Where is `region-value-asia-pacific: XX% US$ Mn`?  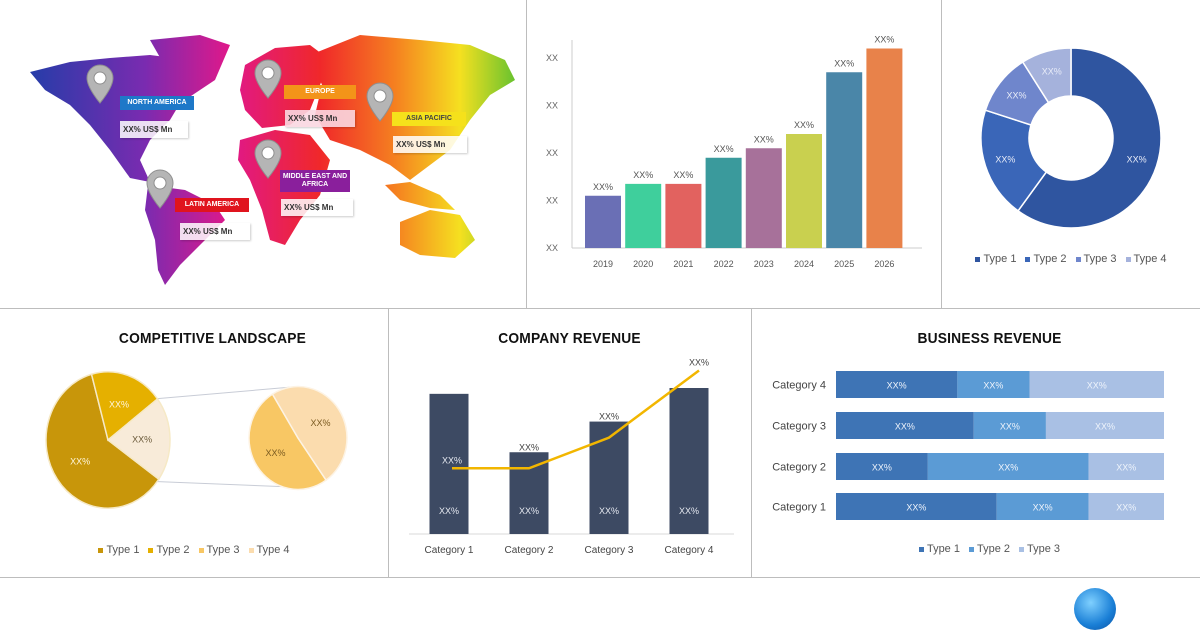
region-value-asia-pacific: XX% US$ Mn is located at coordinates (430, 144).